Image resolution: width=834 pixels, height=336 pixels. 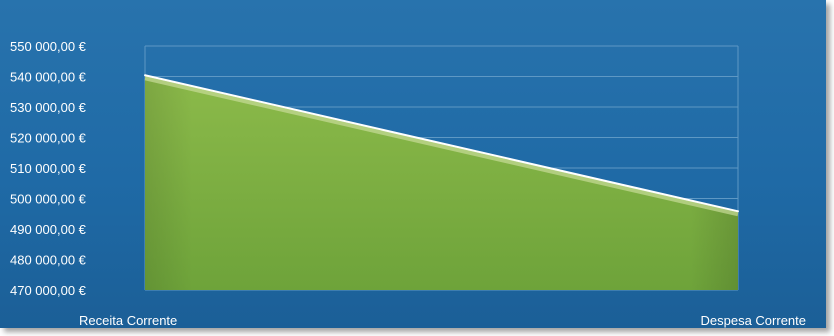 What do you see at coordinates (48, 290) in the screenshot?
I see `y-tick-label: 470 000,00 €` at bounding box center [48, 290].